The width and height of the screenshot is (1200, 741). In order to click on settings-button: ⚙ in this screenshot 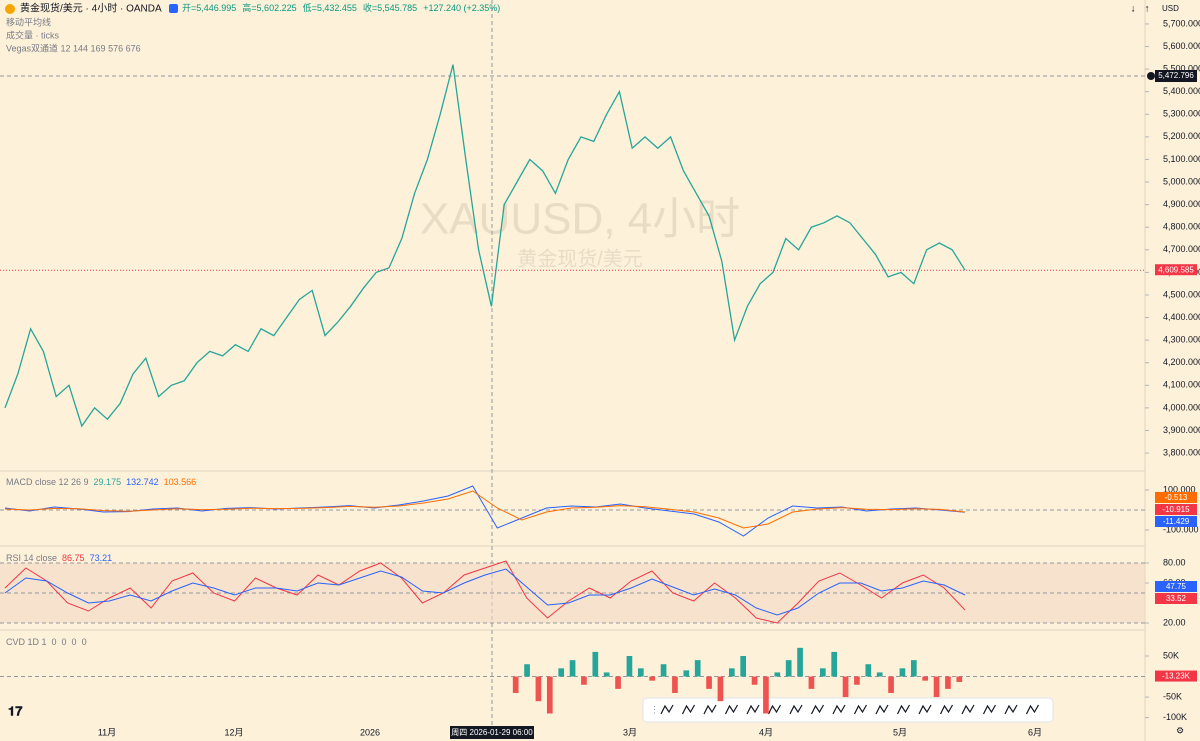, I will do `click(1180, 730)`.